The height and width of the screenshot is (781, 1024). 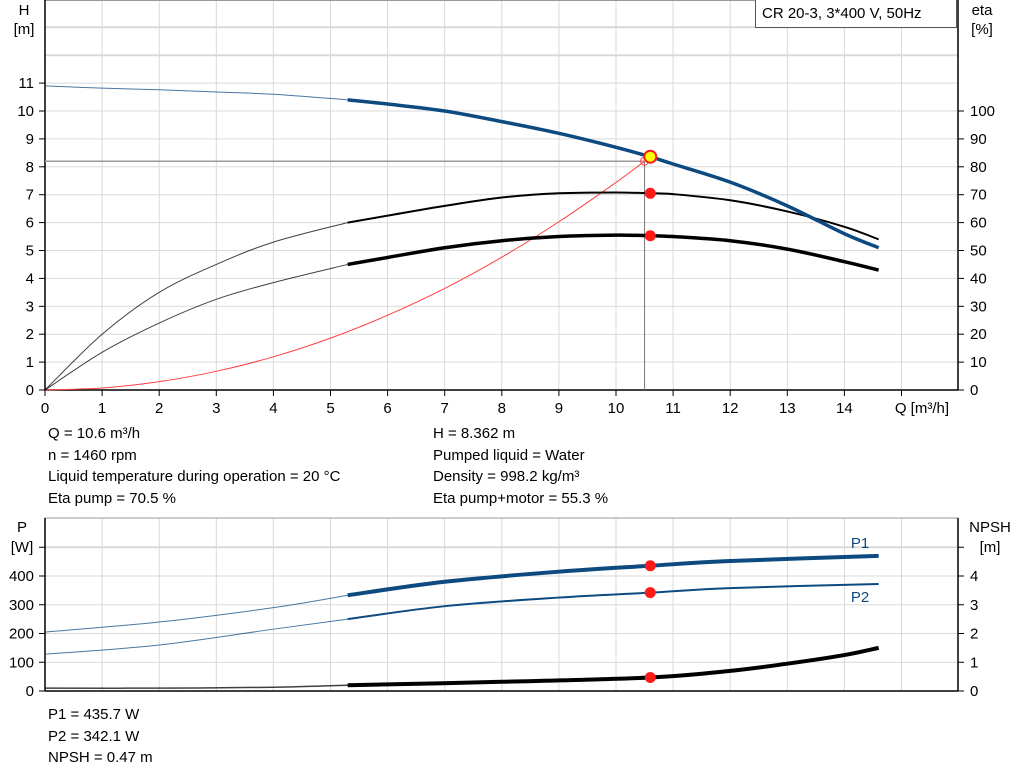 I want to click on x-tick-label: 7, so click(x=445, y=408).